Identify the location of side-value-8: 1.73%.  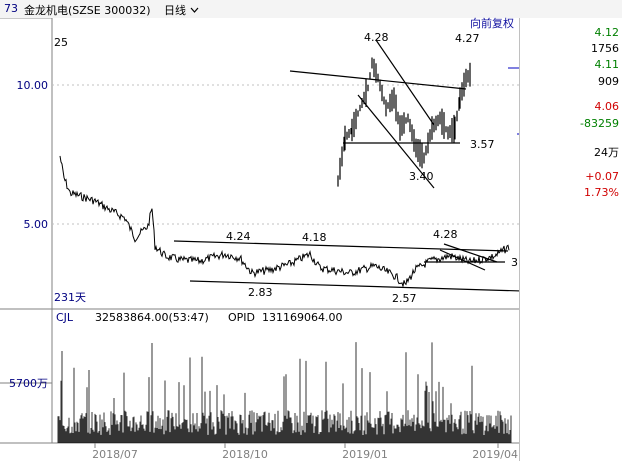
(601, 192).